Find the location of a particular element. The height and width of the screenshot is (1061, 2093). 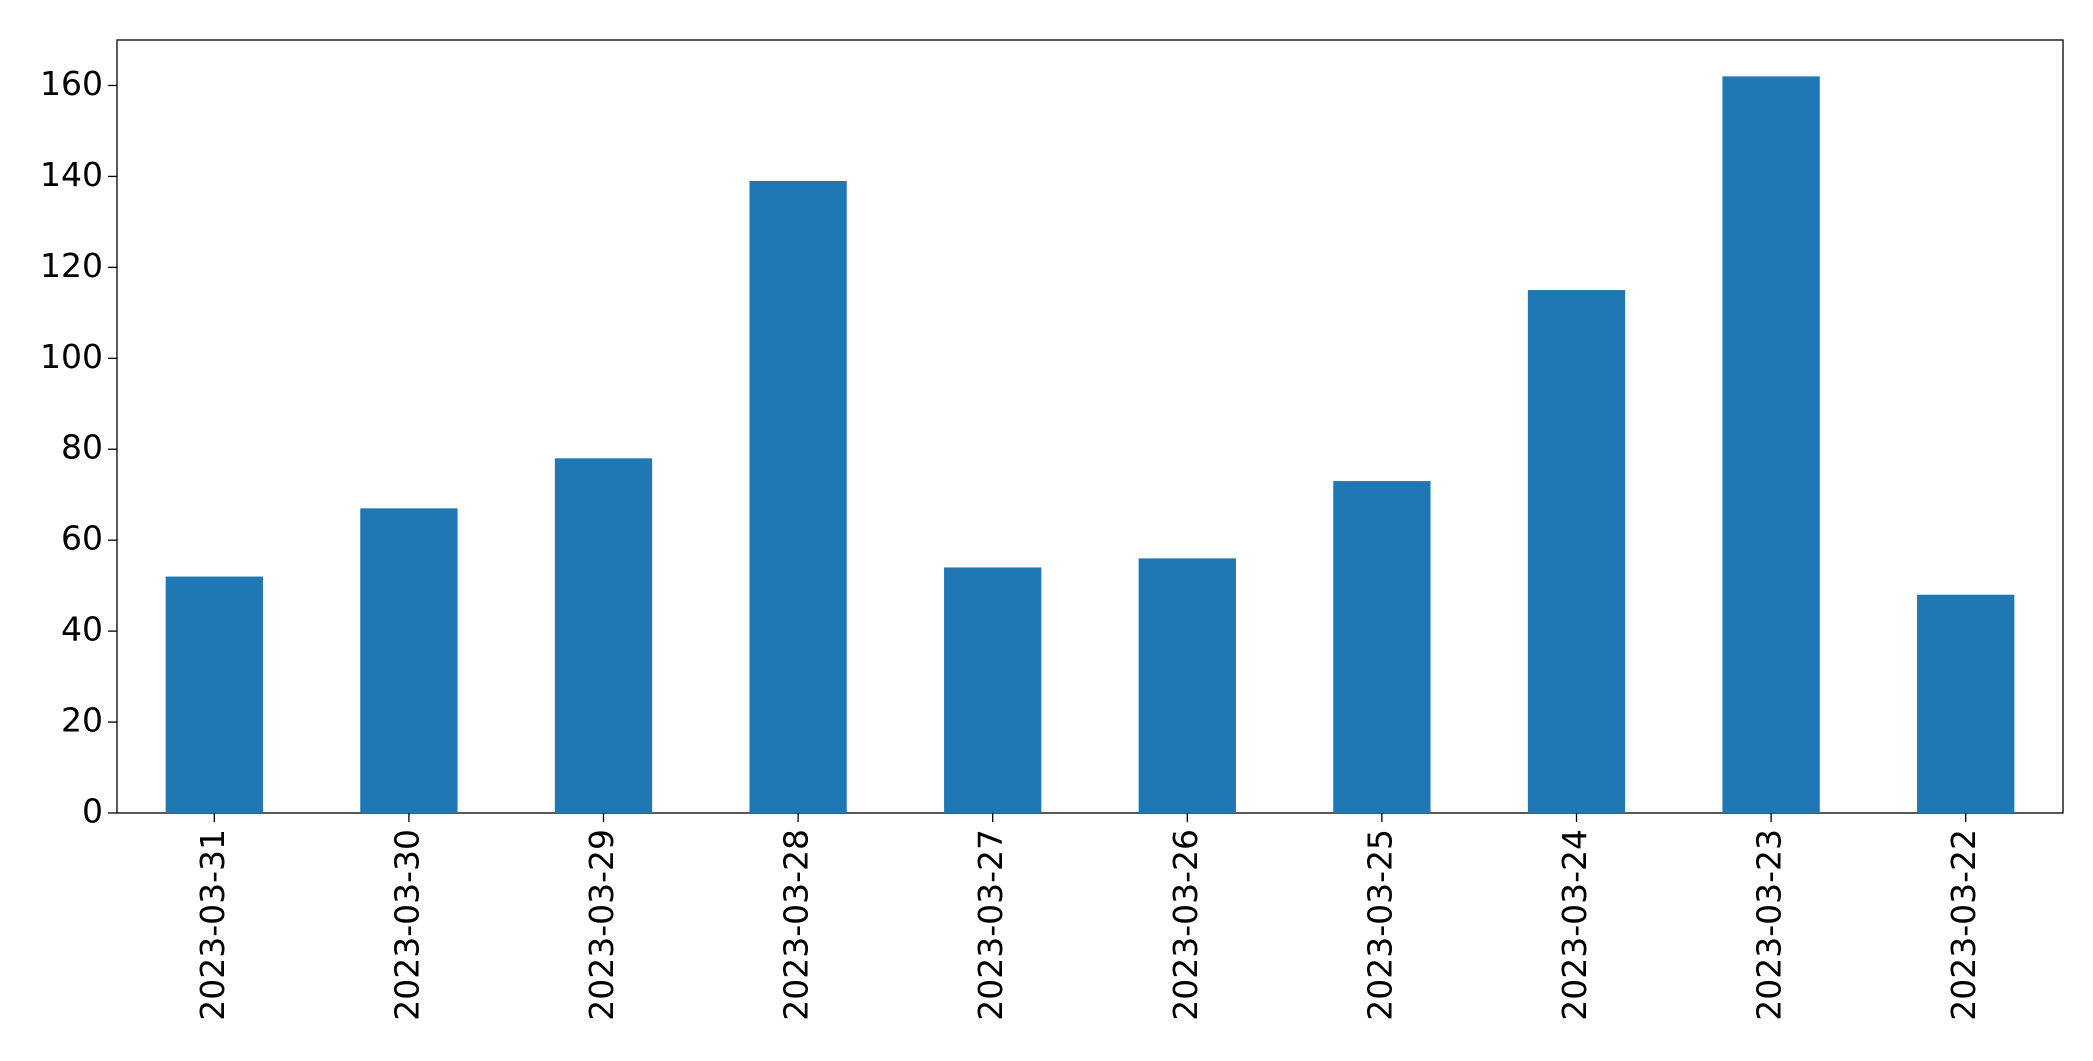

y-tick-label: 160 is located at coordinates (71, 83).